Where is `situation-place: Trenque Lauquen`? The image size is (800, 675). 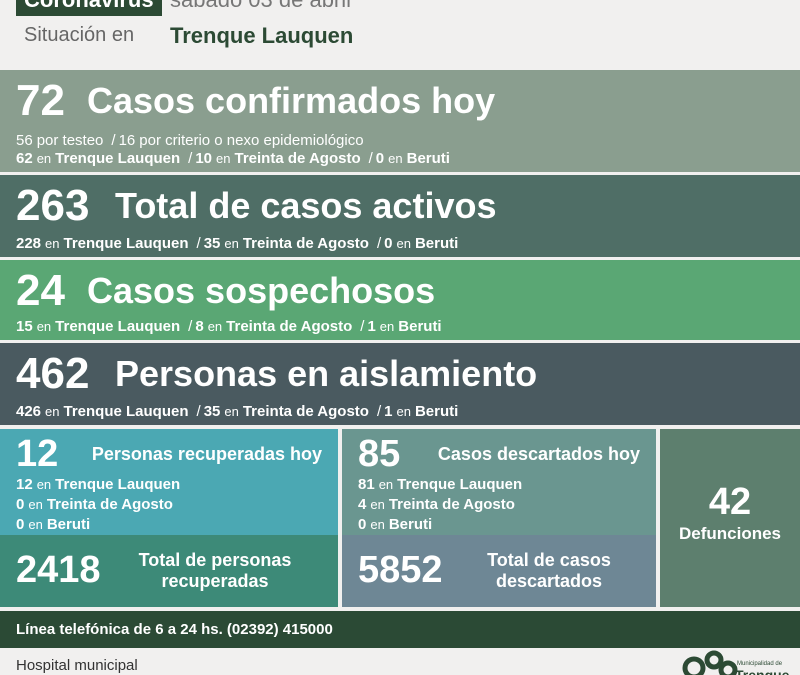
situation-place: Trenque Lauquen is located at coordinates (262, 35).